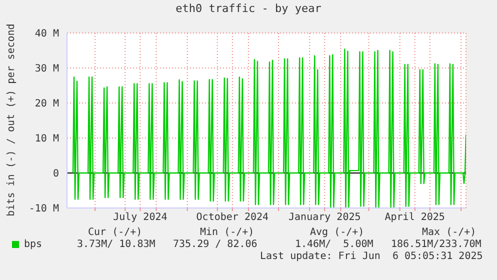 This screenshot has width=497, height=280. I want to click on text: Cur (-/+), so click(115, 232).